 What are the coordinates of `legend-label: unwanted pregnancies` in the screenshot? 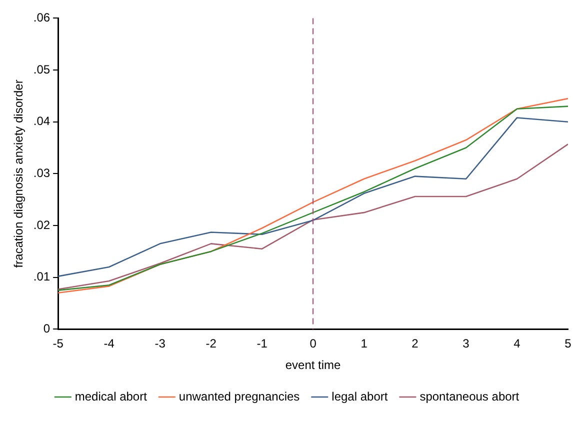 It's located at (239, 396).